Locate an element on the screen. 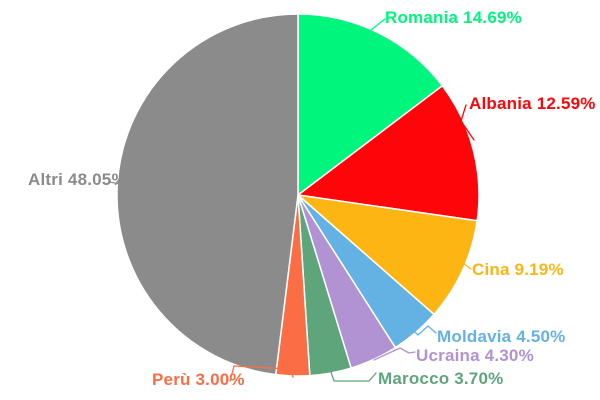  pie-slice-albania is located at coordinates (388, 153).